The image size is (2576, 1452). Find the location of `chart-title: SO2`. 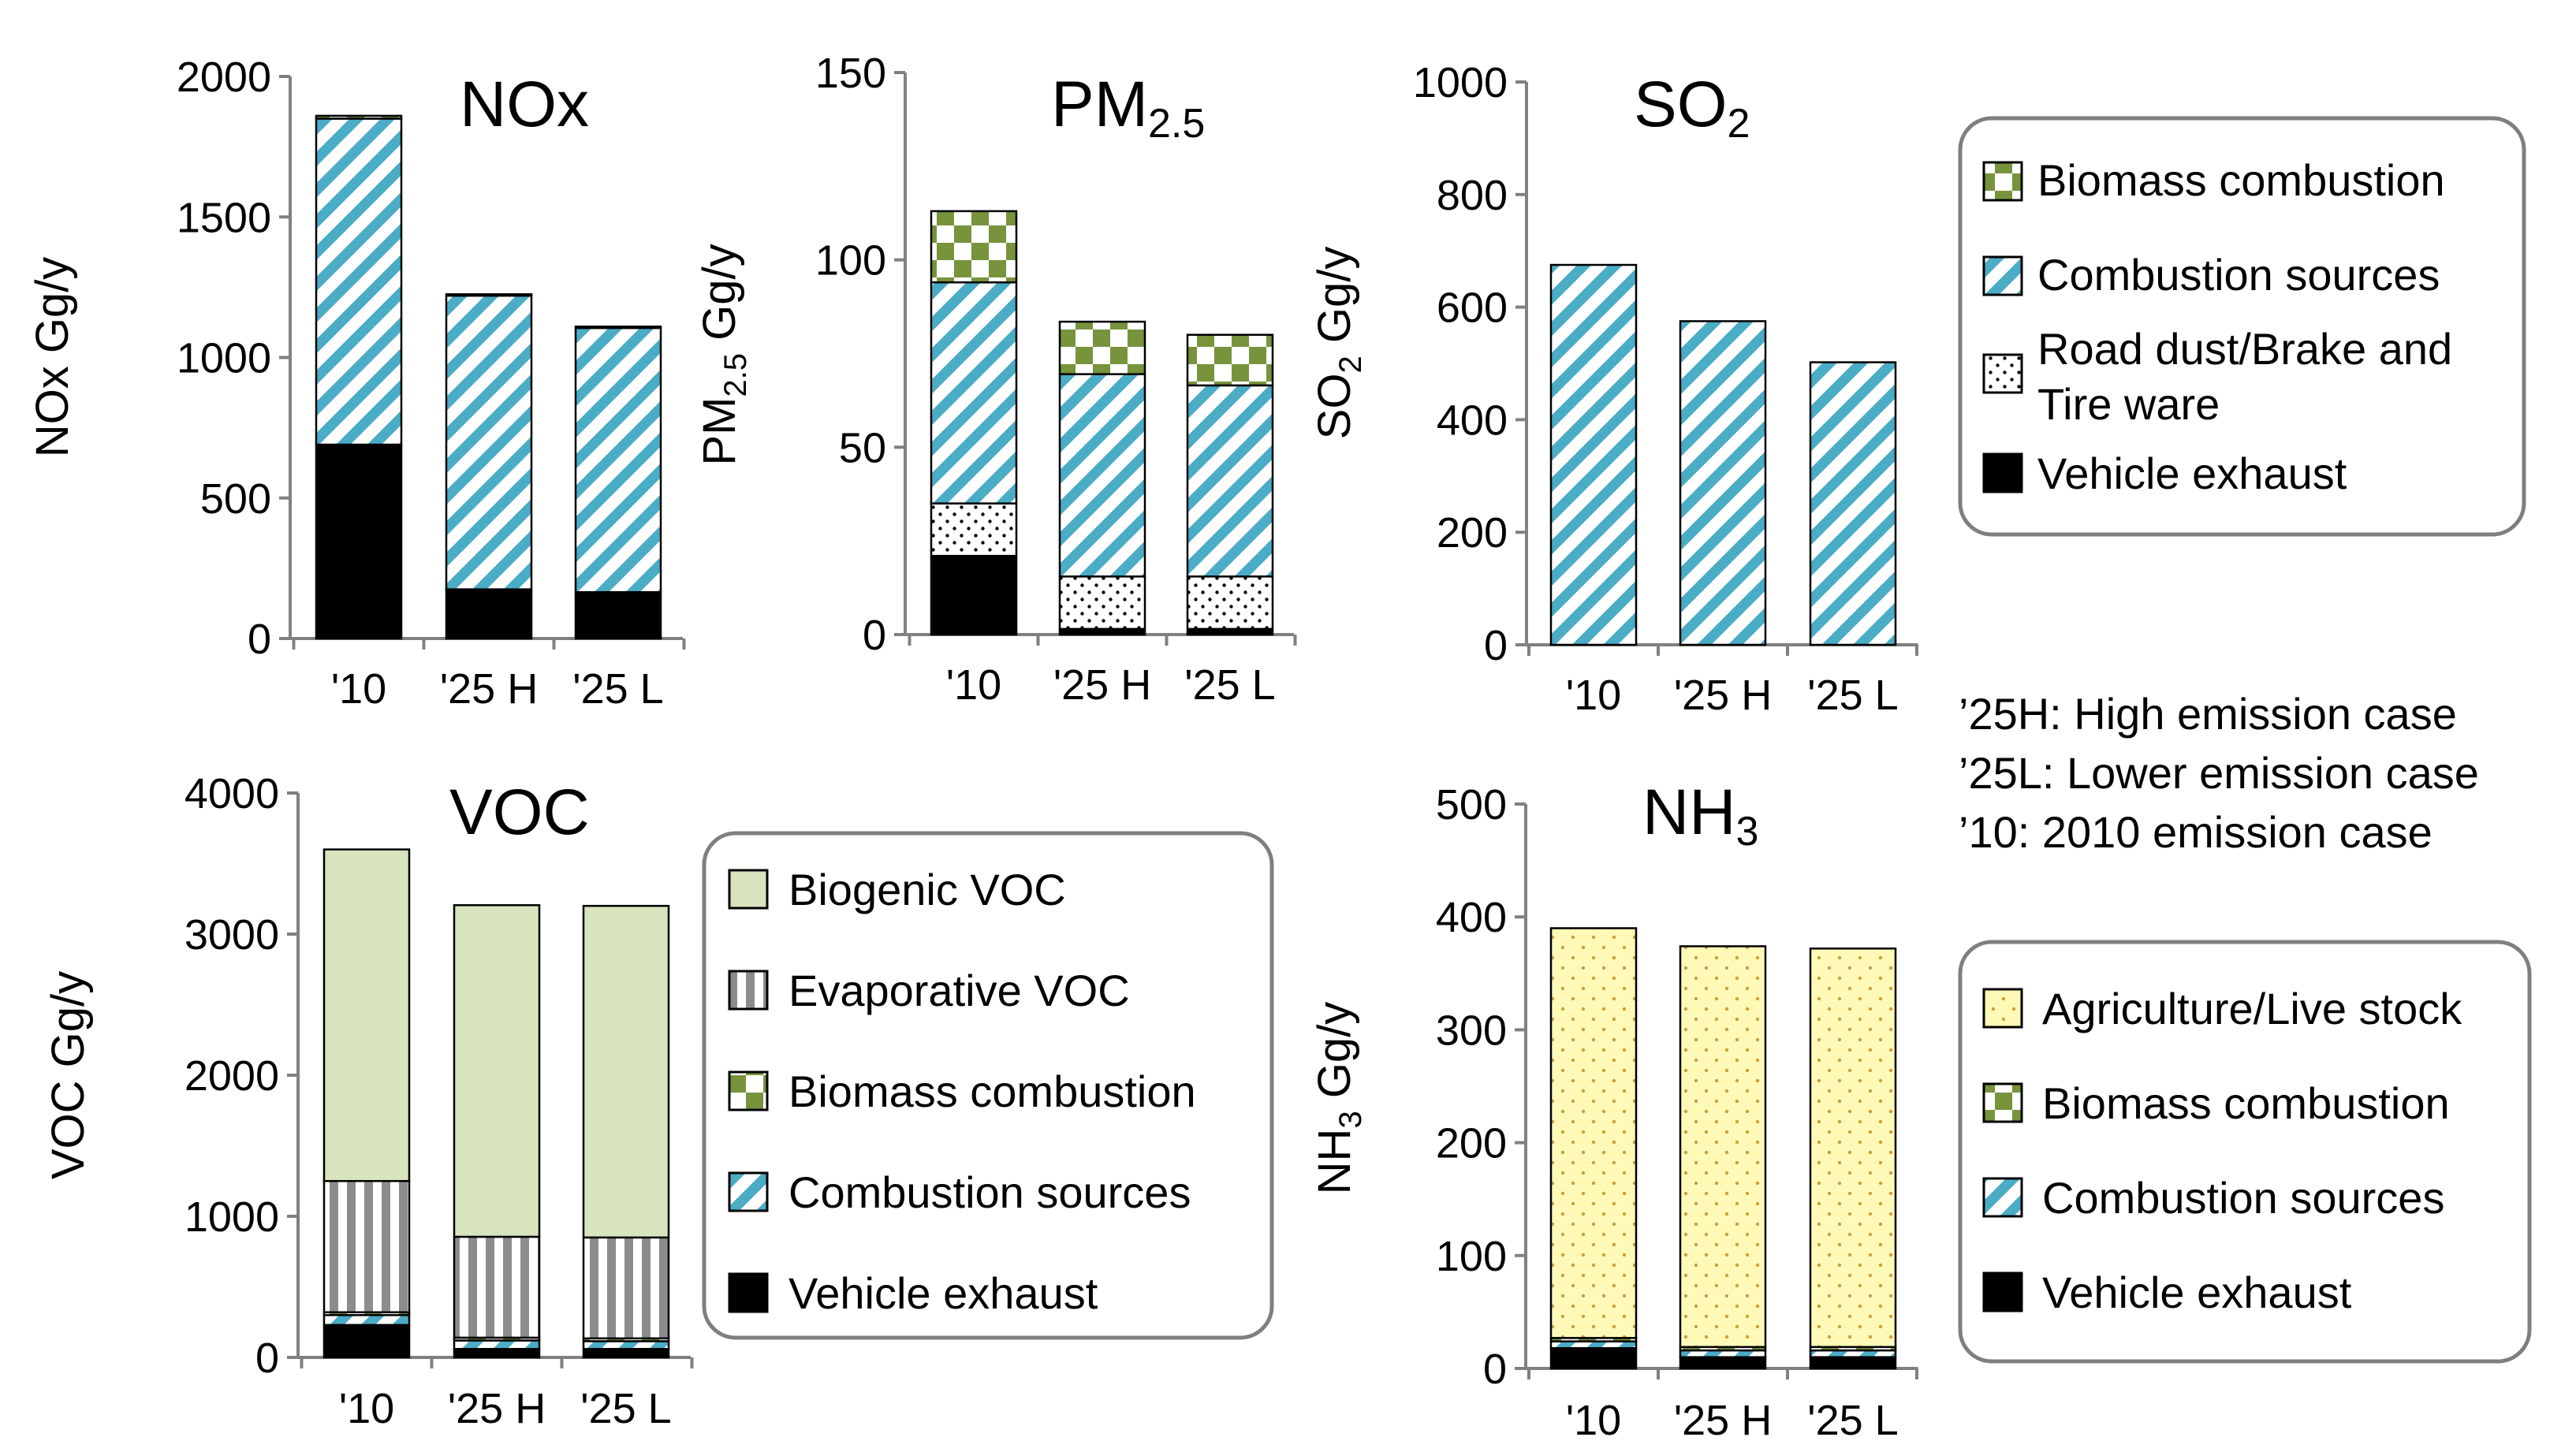

chart-title: SO2 is located at coordinates (1692, 108).